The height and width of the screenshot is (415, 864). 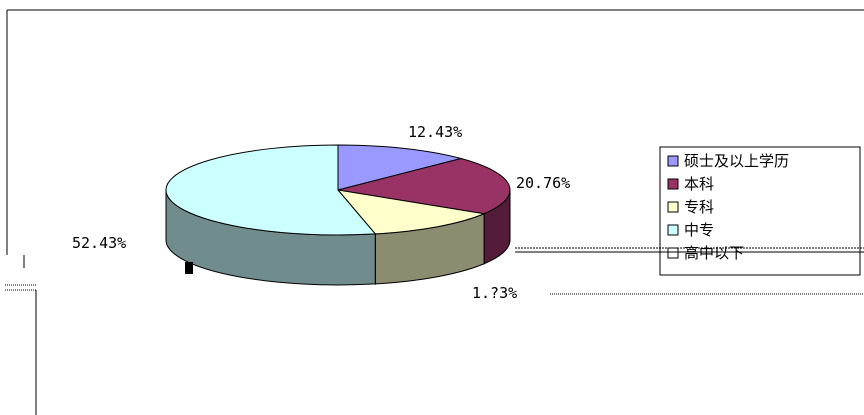 What do you see at coordinates (699, 230) in the screenshot?
I see `legend-label-3: 中专` at bounding box center [699, 230].